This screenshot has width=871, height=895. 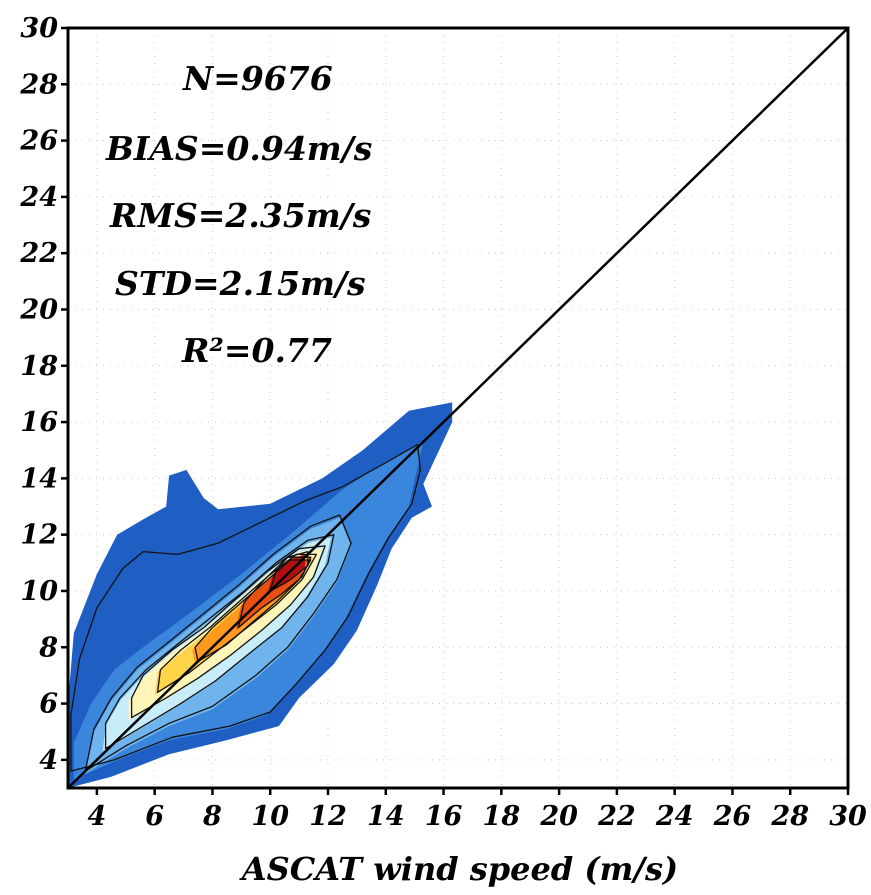 What do you see at coordinates (38, 141) in the screenshot?
I see `y-tick-label: 26` at bounding box center [38, 141].